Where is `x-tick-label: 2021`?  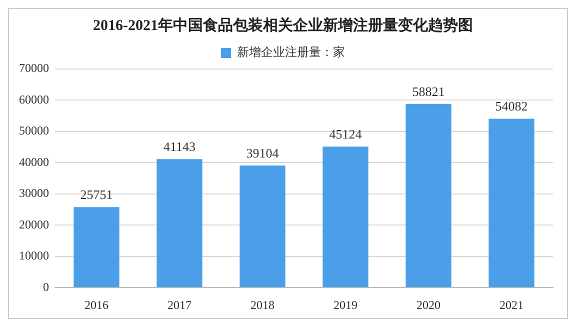
x-tick-label: 2021 is located at coordinates (512, 305).